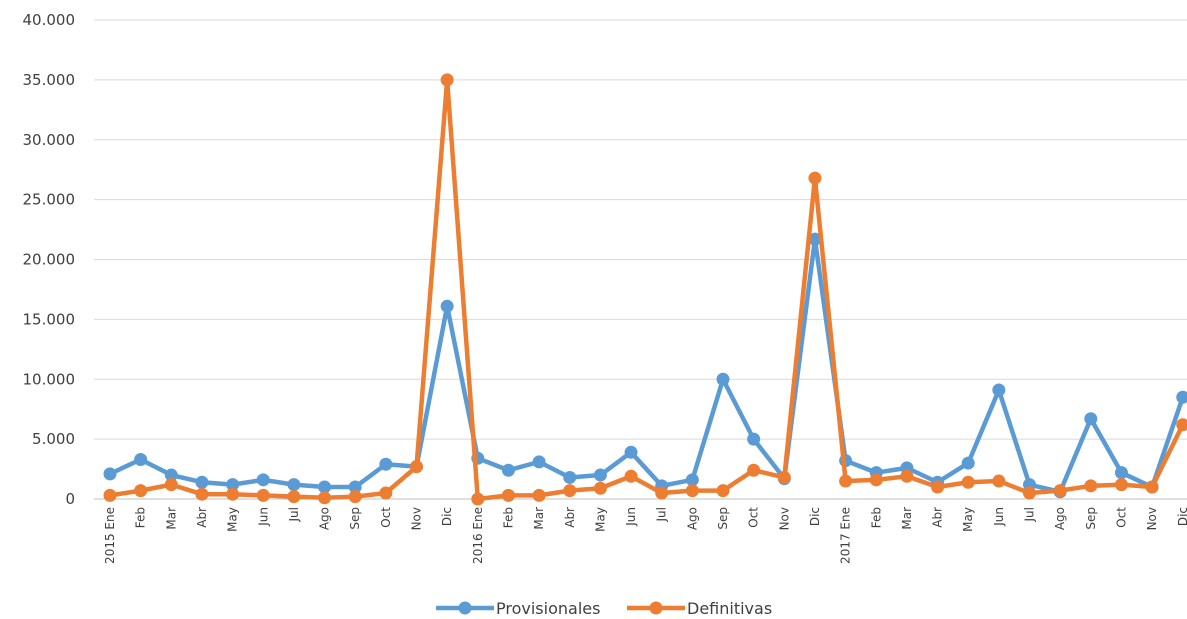  I want to click on x-tick-label: 2015 Ene, so click(110, 535).